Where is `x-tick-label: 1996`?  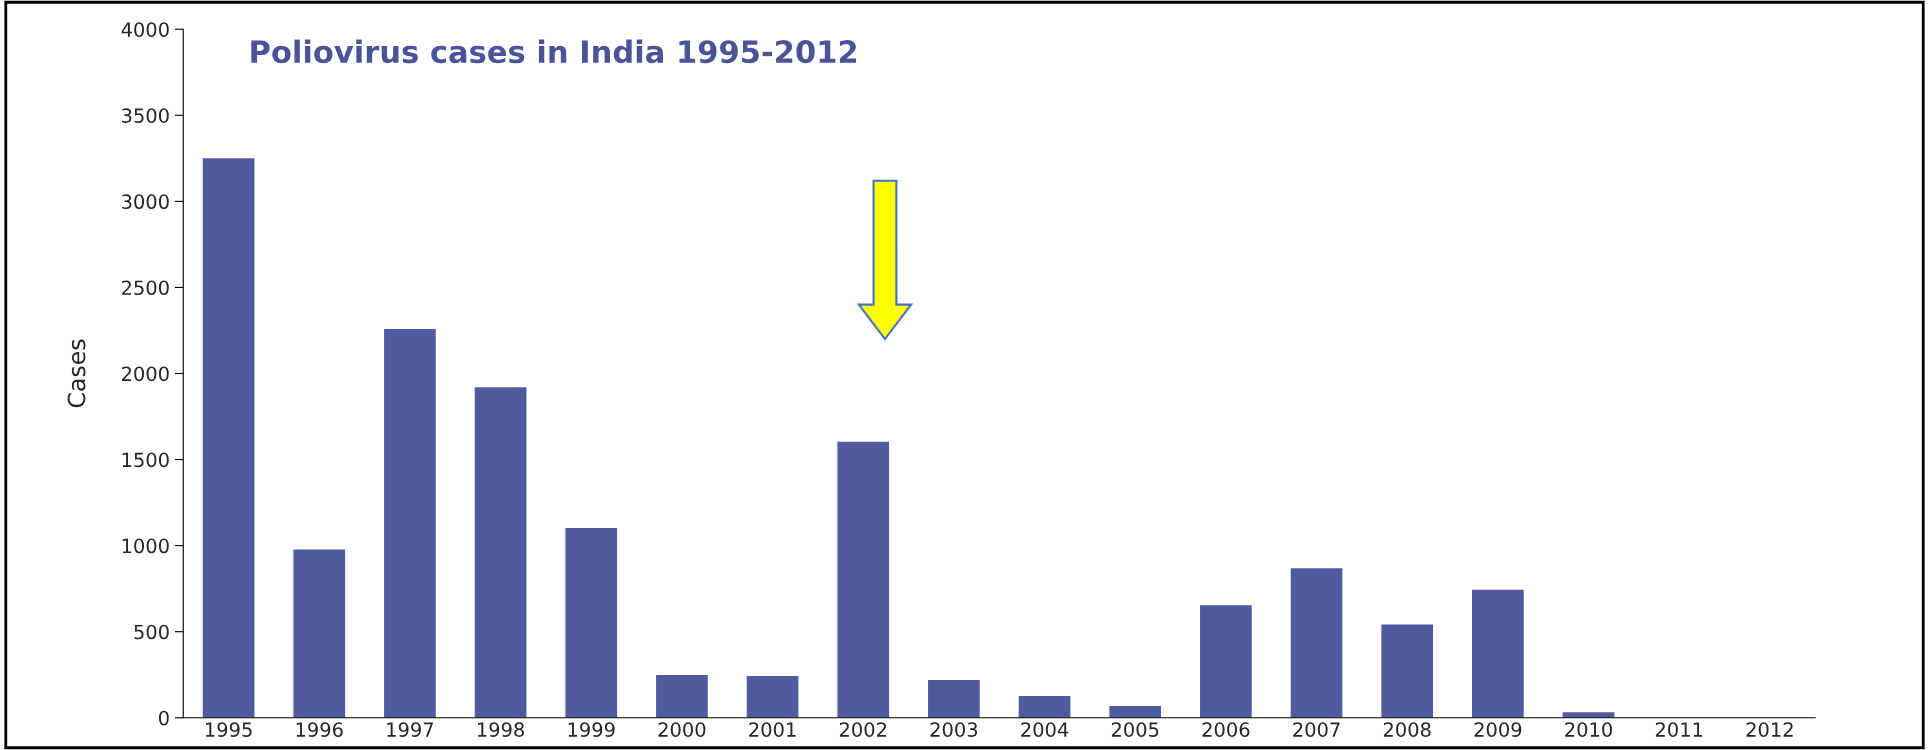 x-tick-label: 1996 is located at coordinates (319, 729).